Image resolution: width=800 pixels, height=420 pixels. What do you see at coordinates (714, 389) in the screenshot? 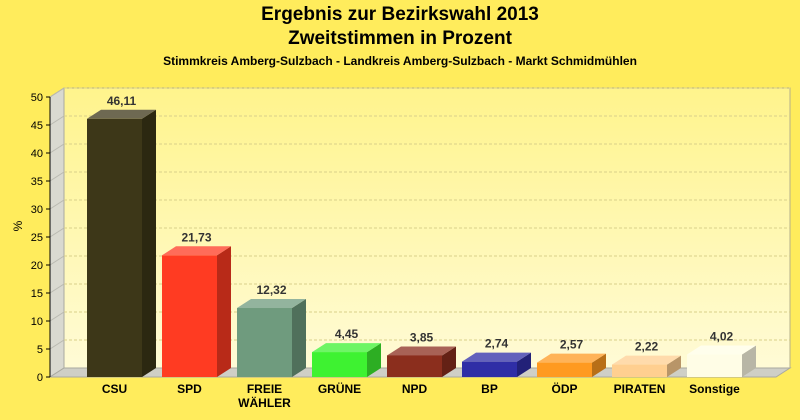
I see `x-tick-label: Sonstige` at bounding box center [714, 389].